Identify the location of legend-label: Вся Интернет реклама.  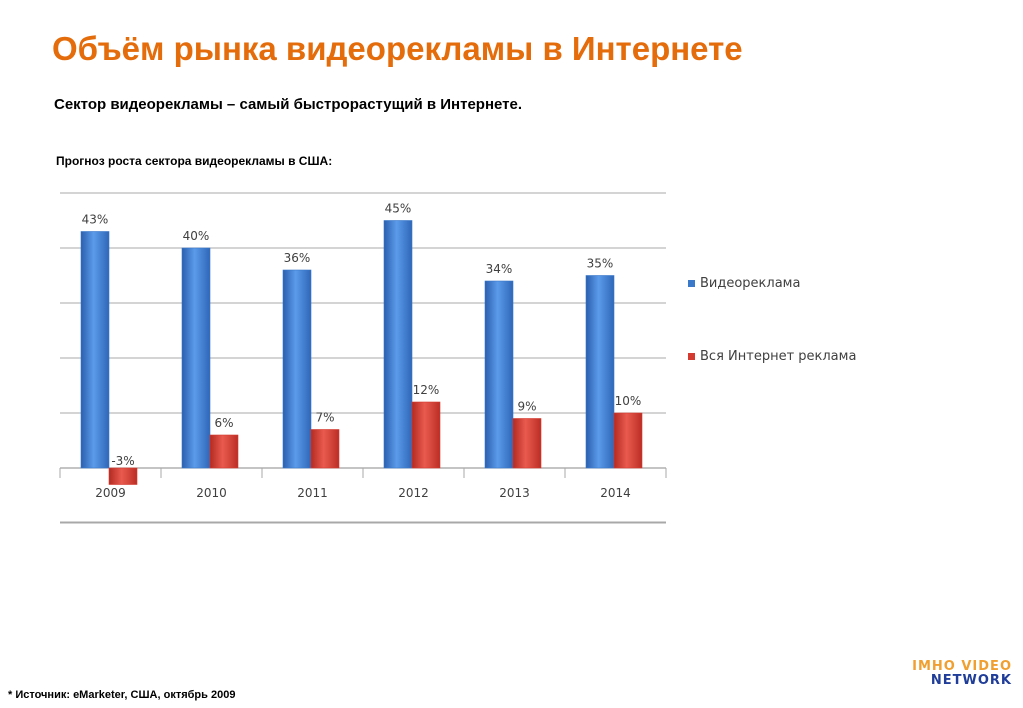
(778, 356).